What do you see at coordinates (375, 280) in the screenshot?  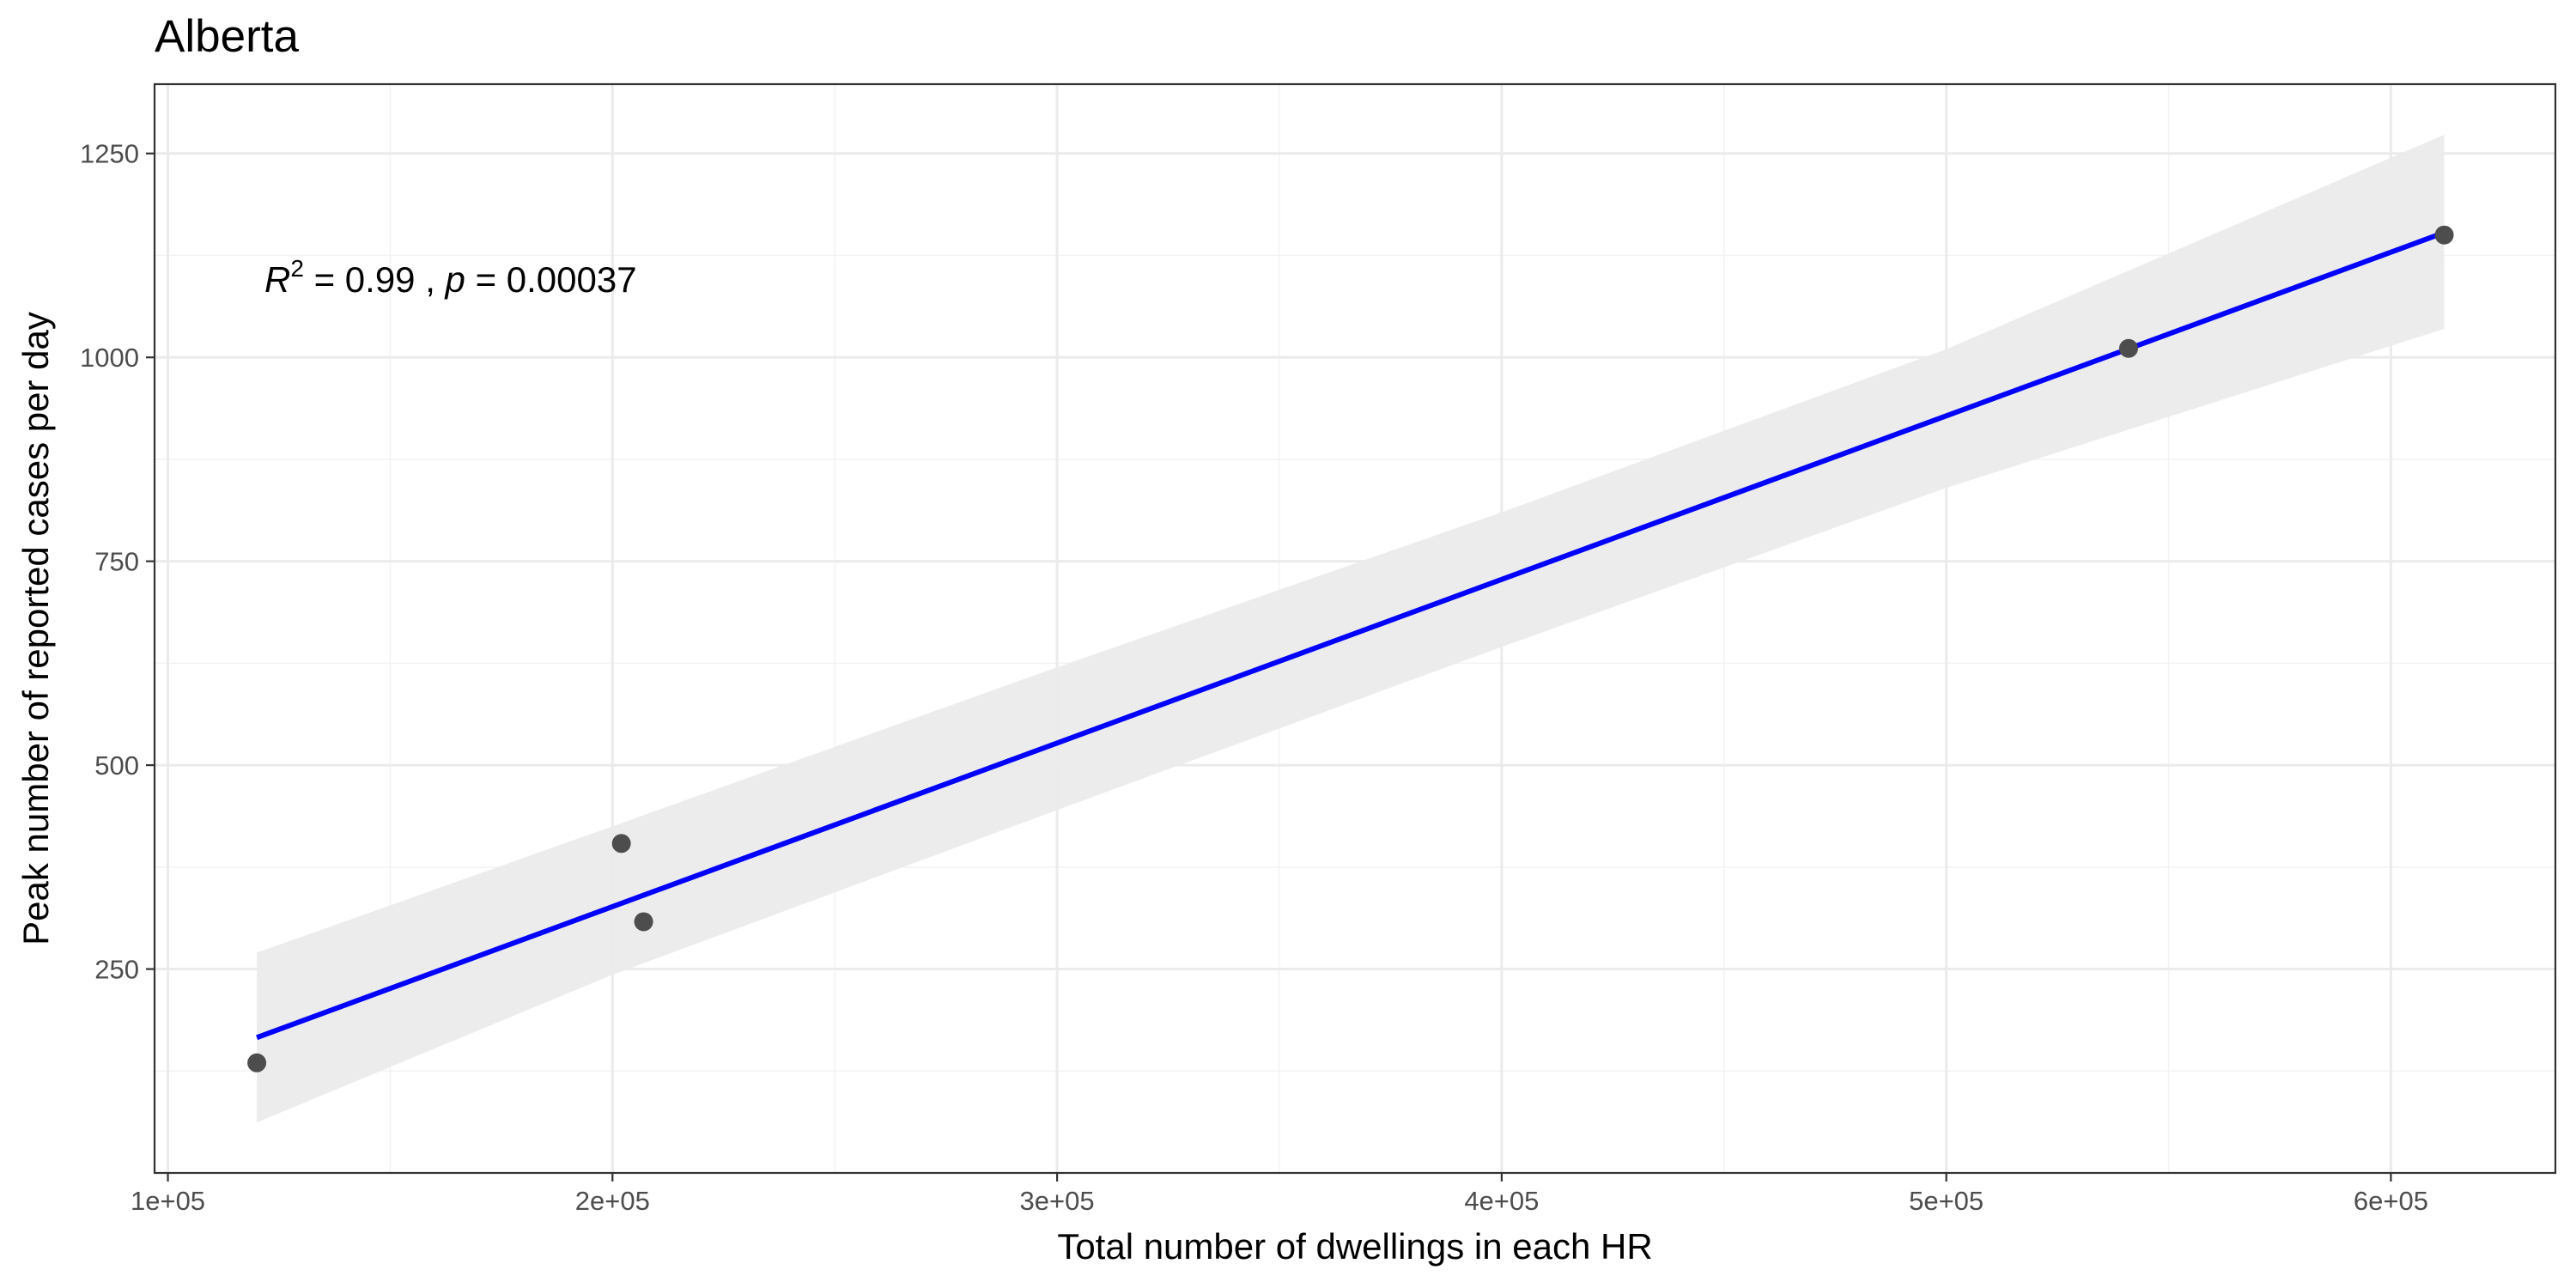 I see `r-value: = 0.99 ,` at bounding box center [375, 280].